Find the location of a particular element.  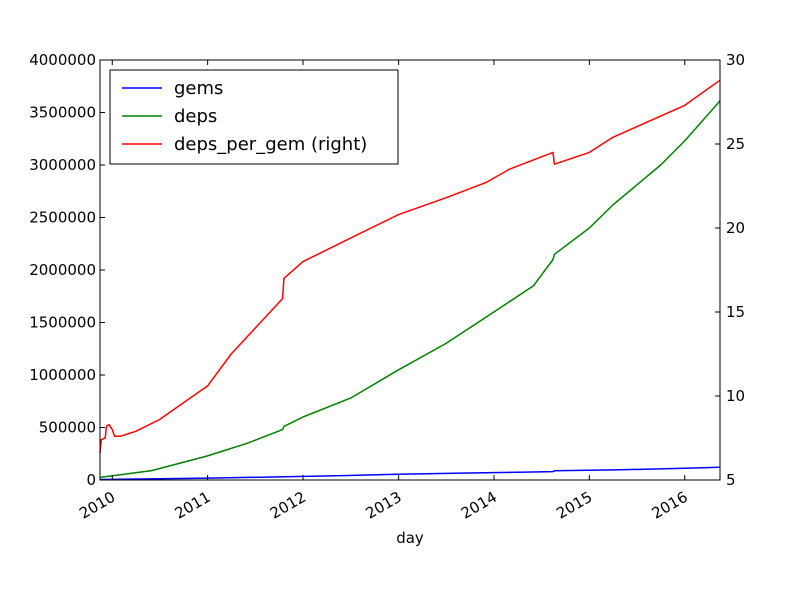

y-tick-label: 1000000 is located at coordinates (62, 375).